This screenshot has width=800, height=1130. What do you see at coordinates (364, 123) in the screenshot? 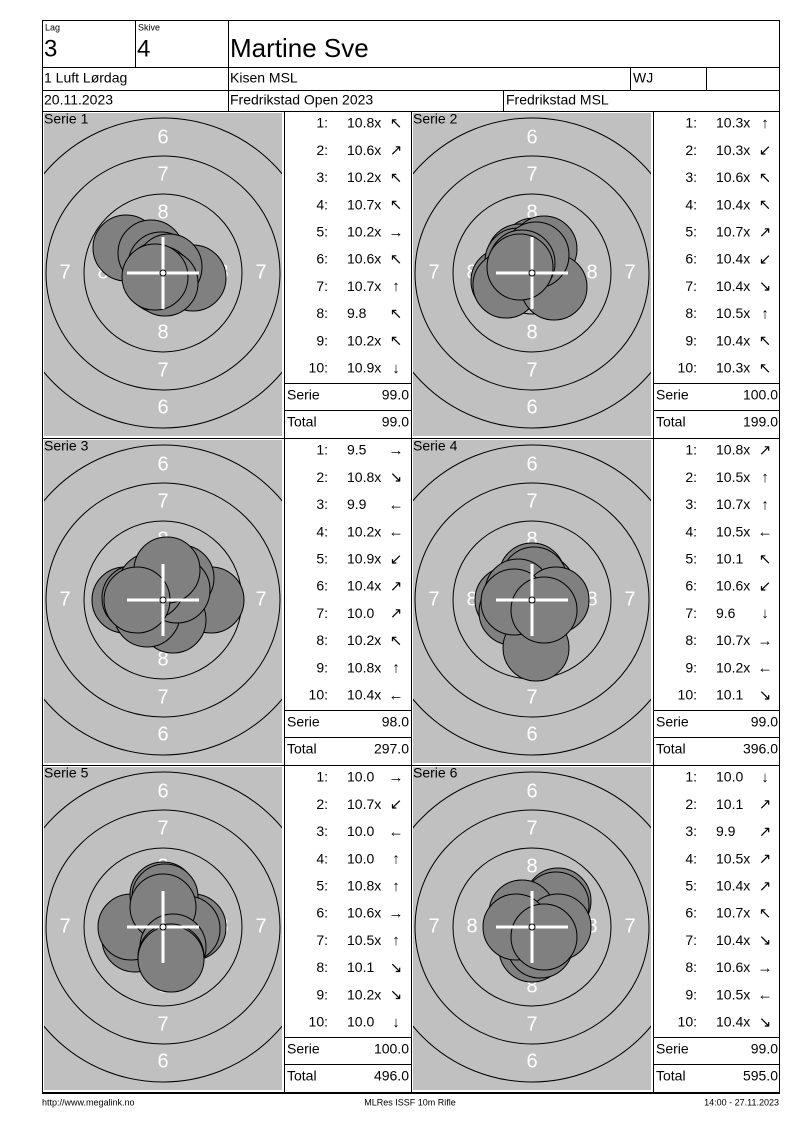
I see `shot-score: 10.8x` at bounding box center [364, 123].